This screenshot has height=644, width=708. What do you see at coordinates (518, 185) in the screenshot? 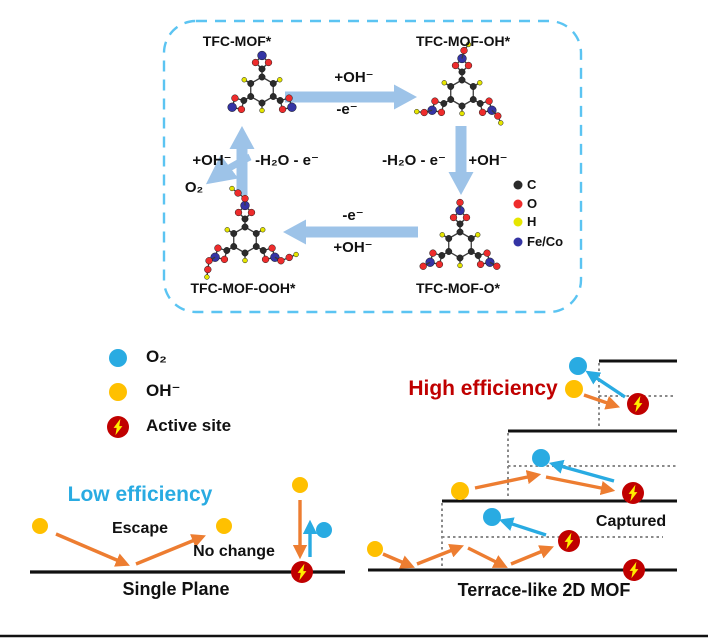
I see `atom-legend-dot-c` at bounding box center [518, 185].